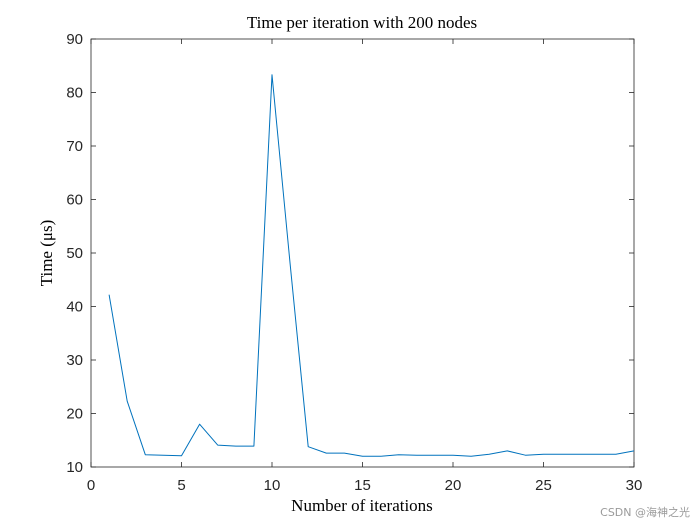  What do you see at coordinates (362, 485) in the screenshot?
I see `x-tick-label: 15` at bounding box center [362, 485].